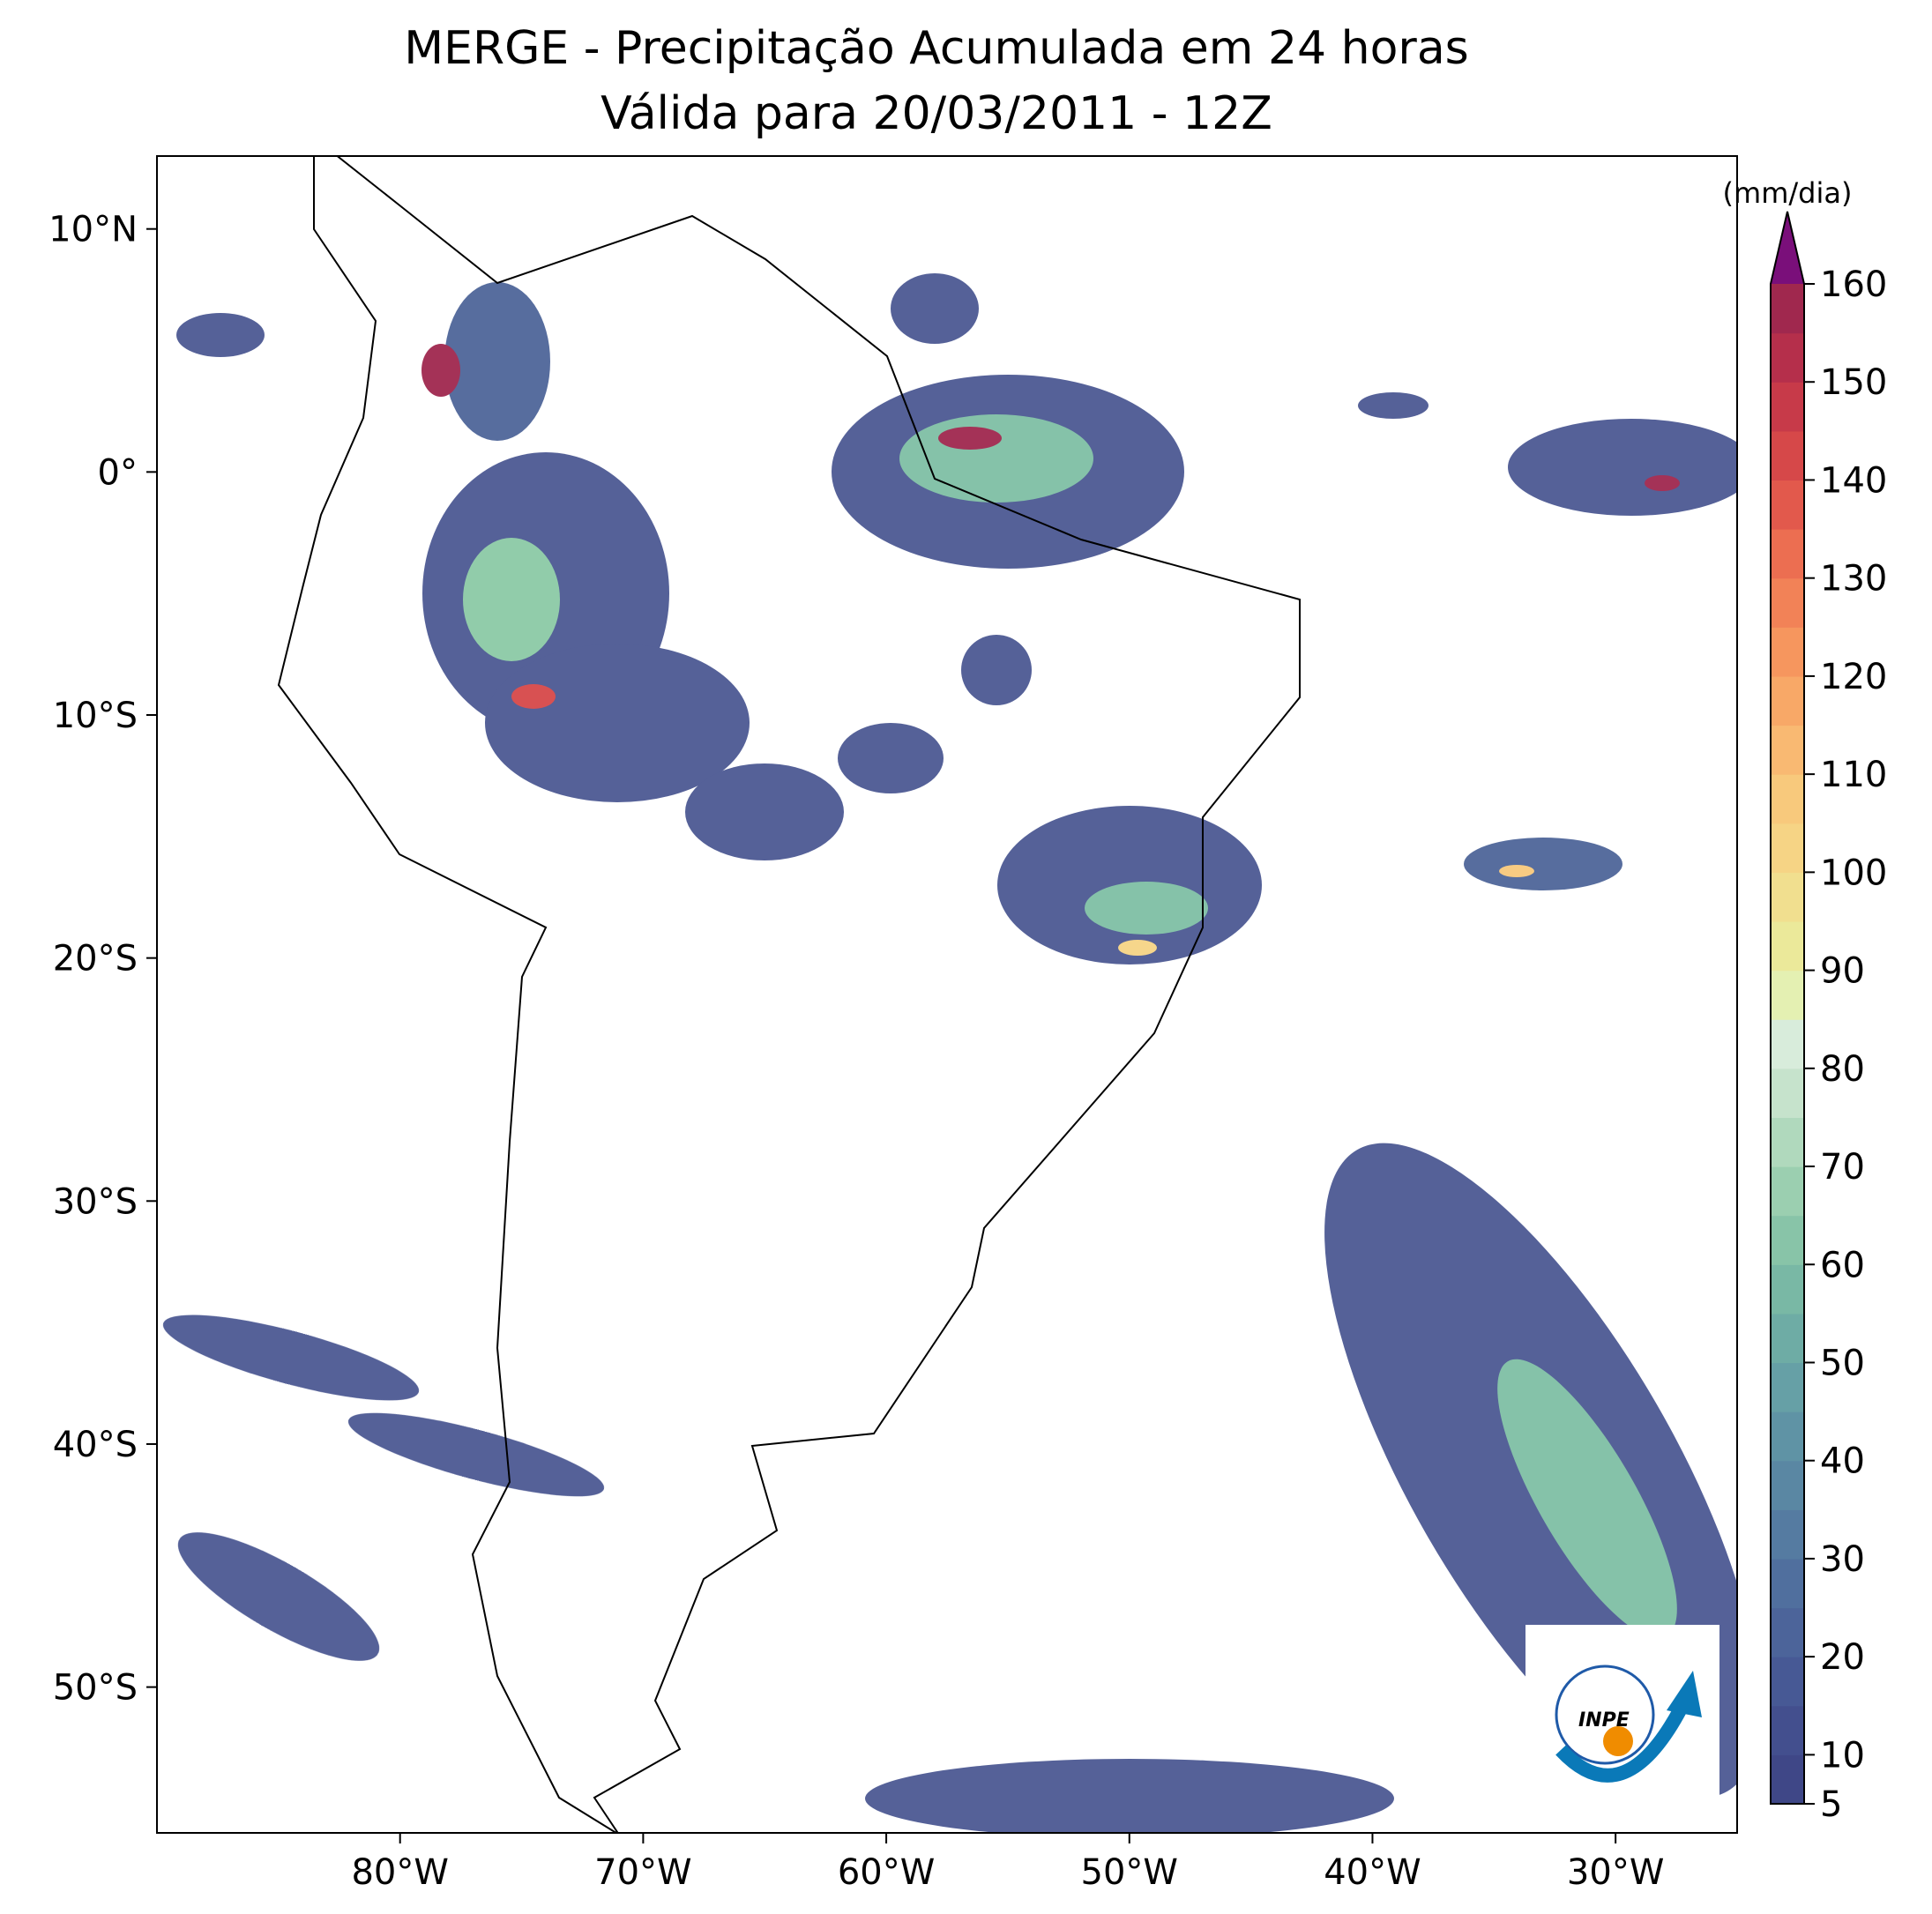 The height and width of the screenshot is (1914, 1932). Describe the element at coordinates (886, 1872) in the screenshot. I see `x-tick-label: 60°W` at that location.